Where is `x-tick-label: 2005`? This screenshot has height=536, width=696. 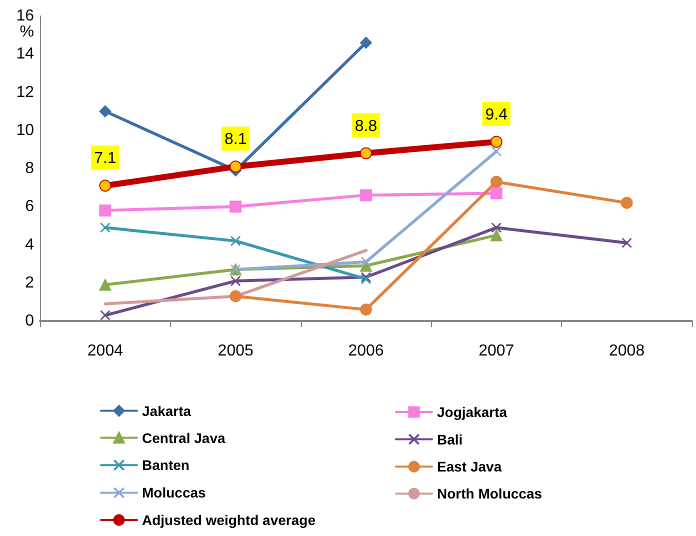
x-tick-label: 2005 is located at coordinates (236, 351).